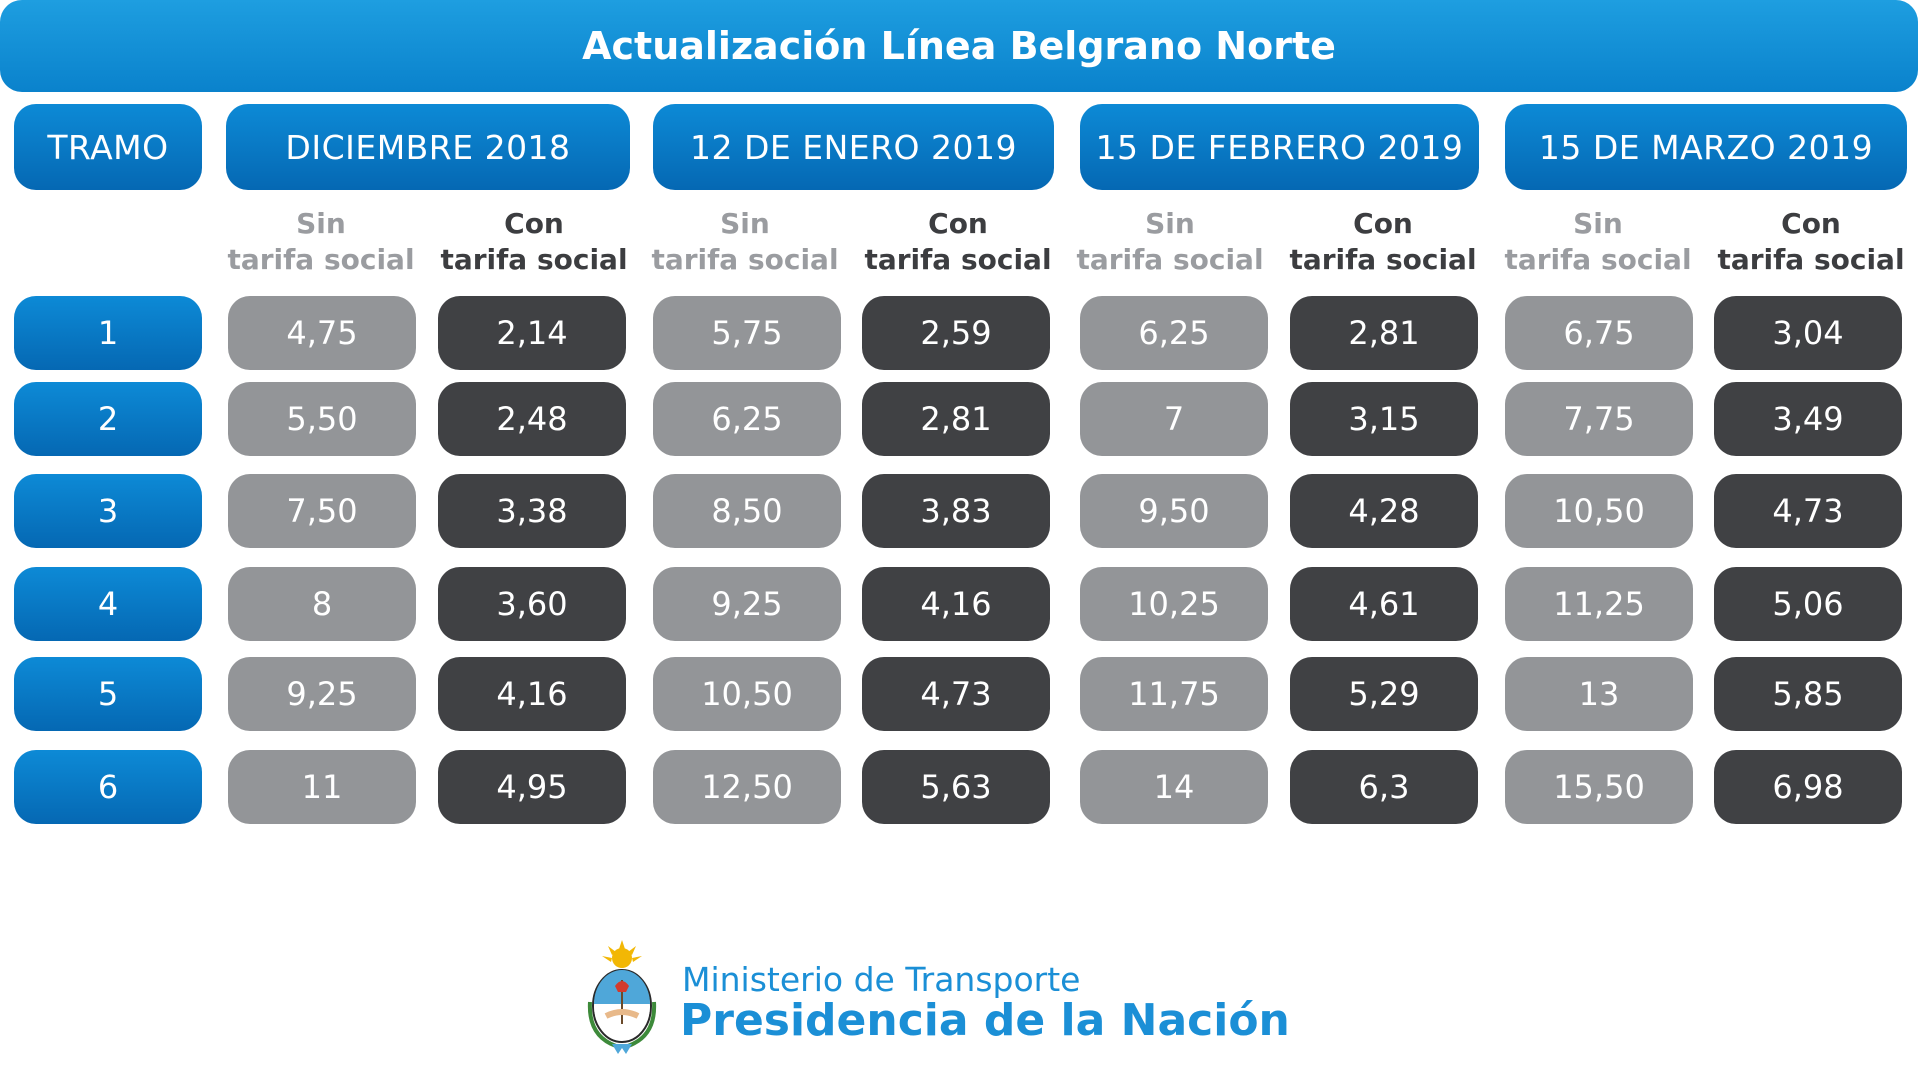 Image resolution: width=1920 pixels, height=1080 pixels. I want to click on fare-cell-sin: 10,25, so click(1174, 604).